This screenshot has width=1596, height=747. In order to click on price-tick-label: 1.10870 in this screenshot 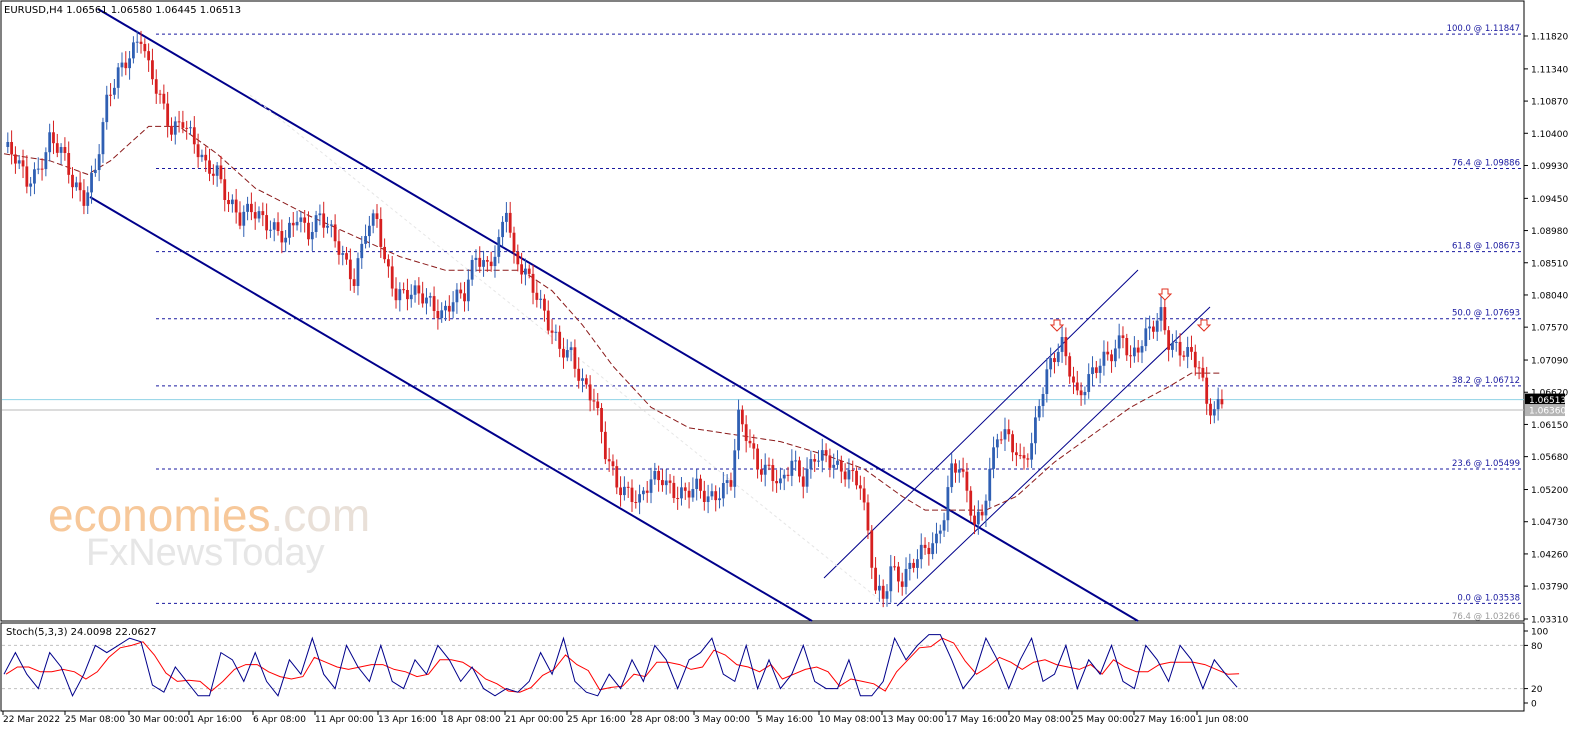, I will do `click(1549, 103)`.